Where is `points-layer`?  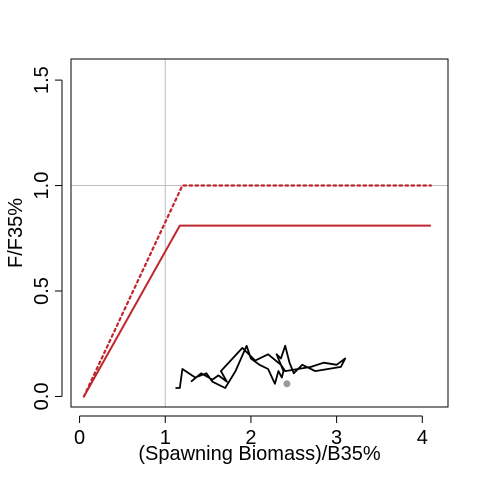 points-layer is located at coordinates (287, 384).